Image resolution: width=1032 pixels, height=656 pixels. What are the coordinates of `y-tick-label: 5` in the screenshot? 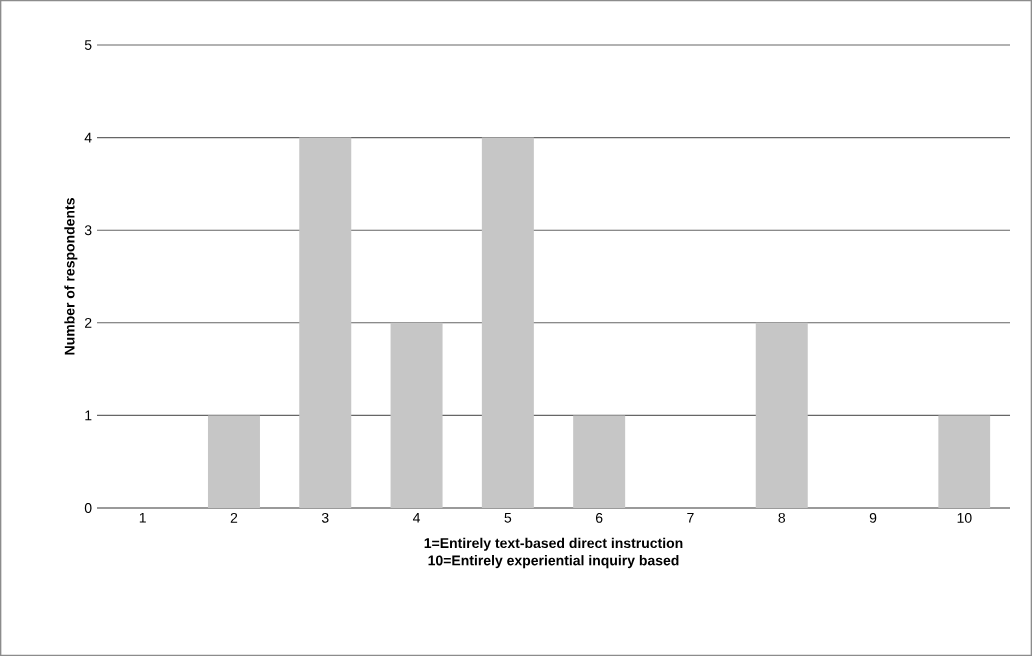 It's located at (88, 45).